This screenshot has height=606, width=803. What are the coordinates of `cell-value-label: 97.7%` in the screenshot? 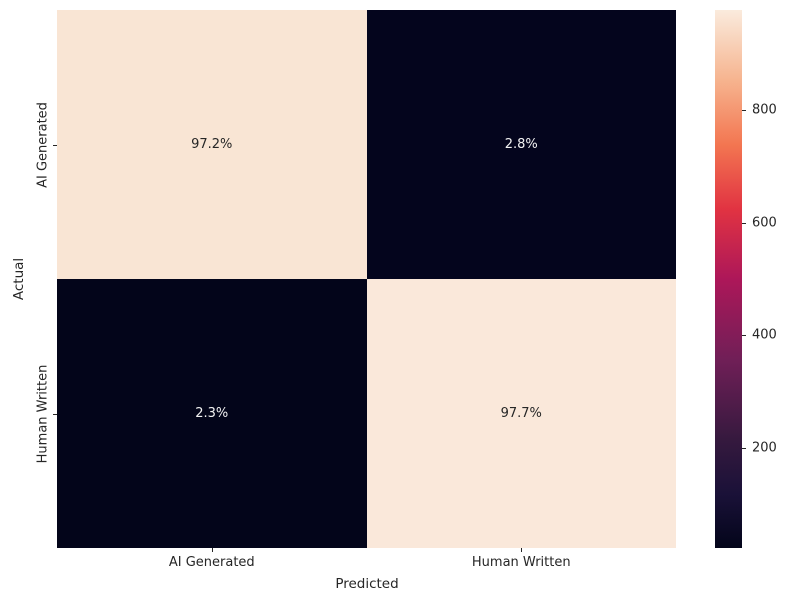 It's located at (521, 413).